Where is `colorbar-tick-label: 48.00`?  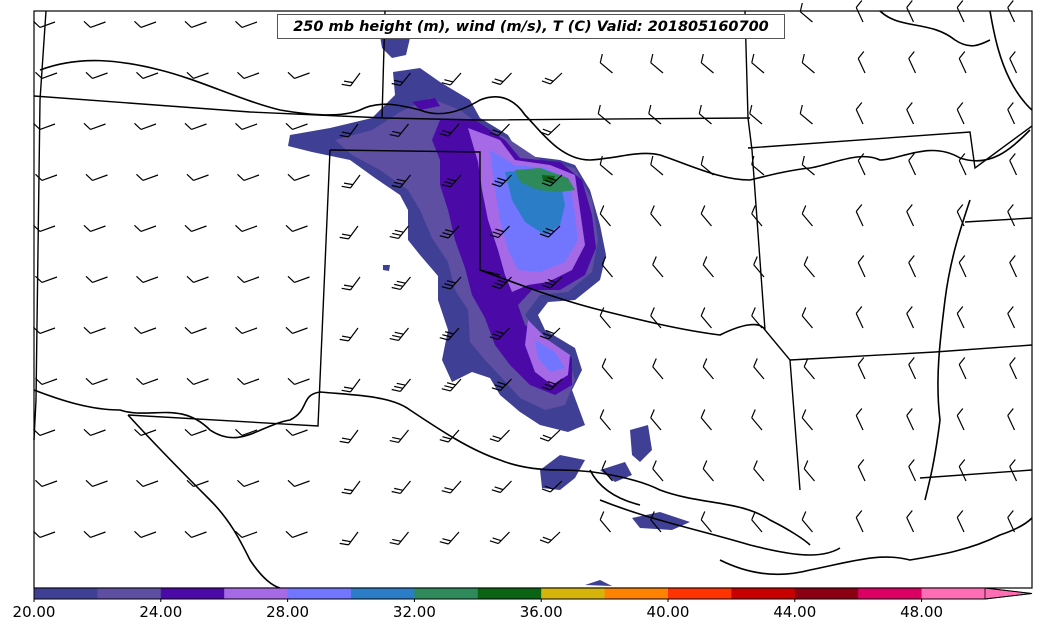
colorbar-tick-label: 48.00 is located at coordinates (922, 612).